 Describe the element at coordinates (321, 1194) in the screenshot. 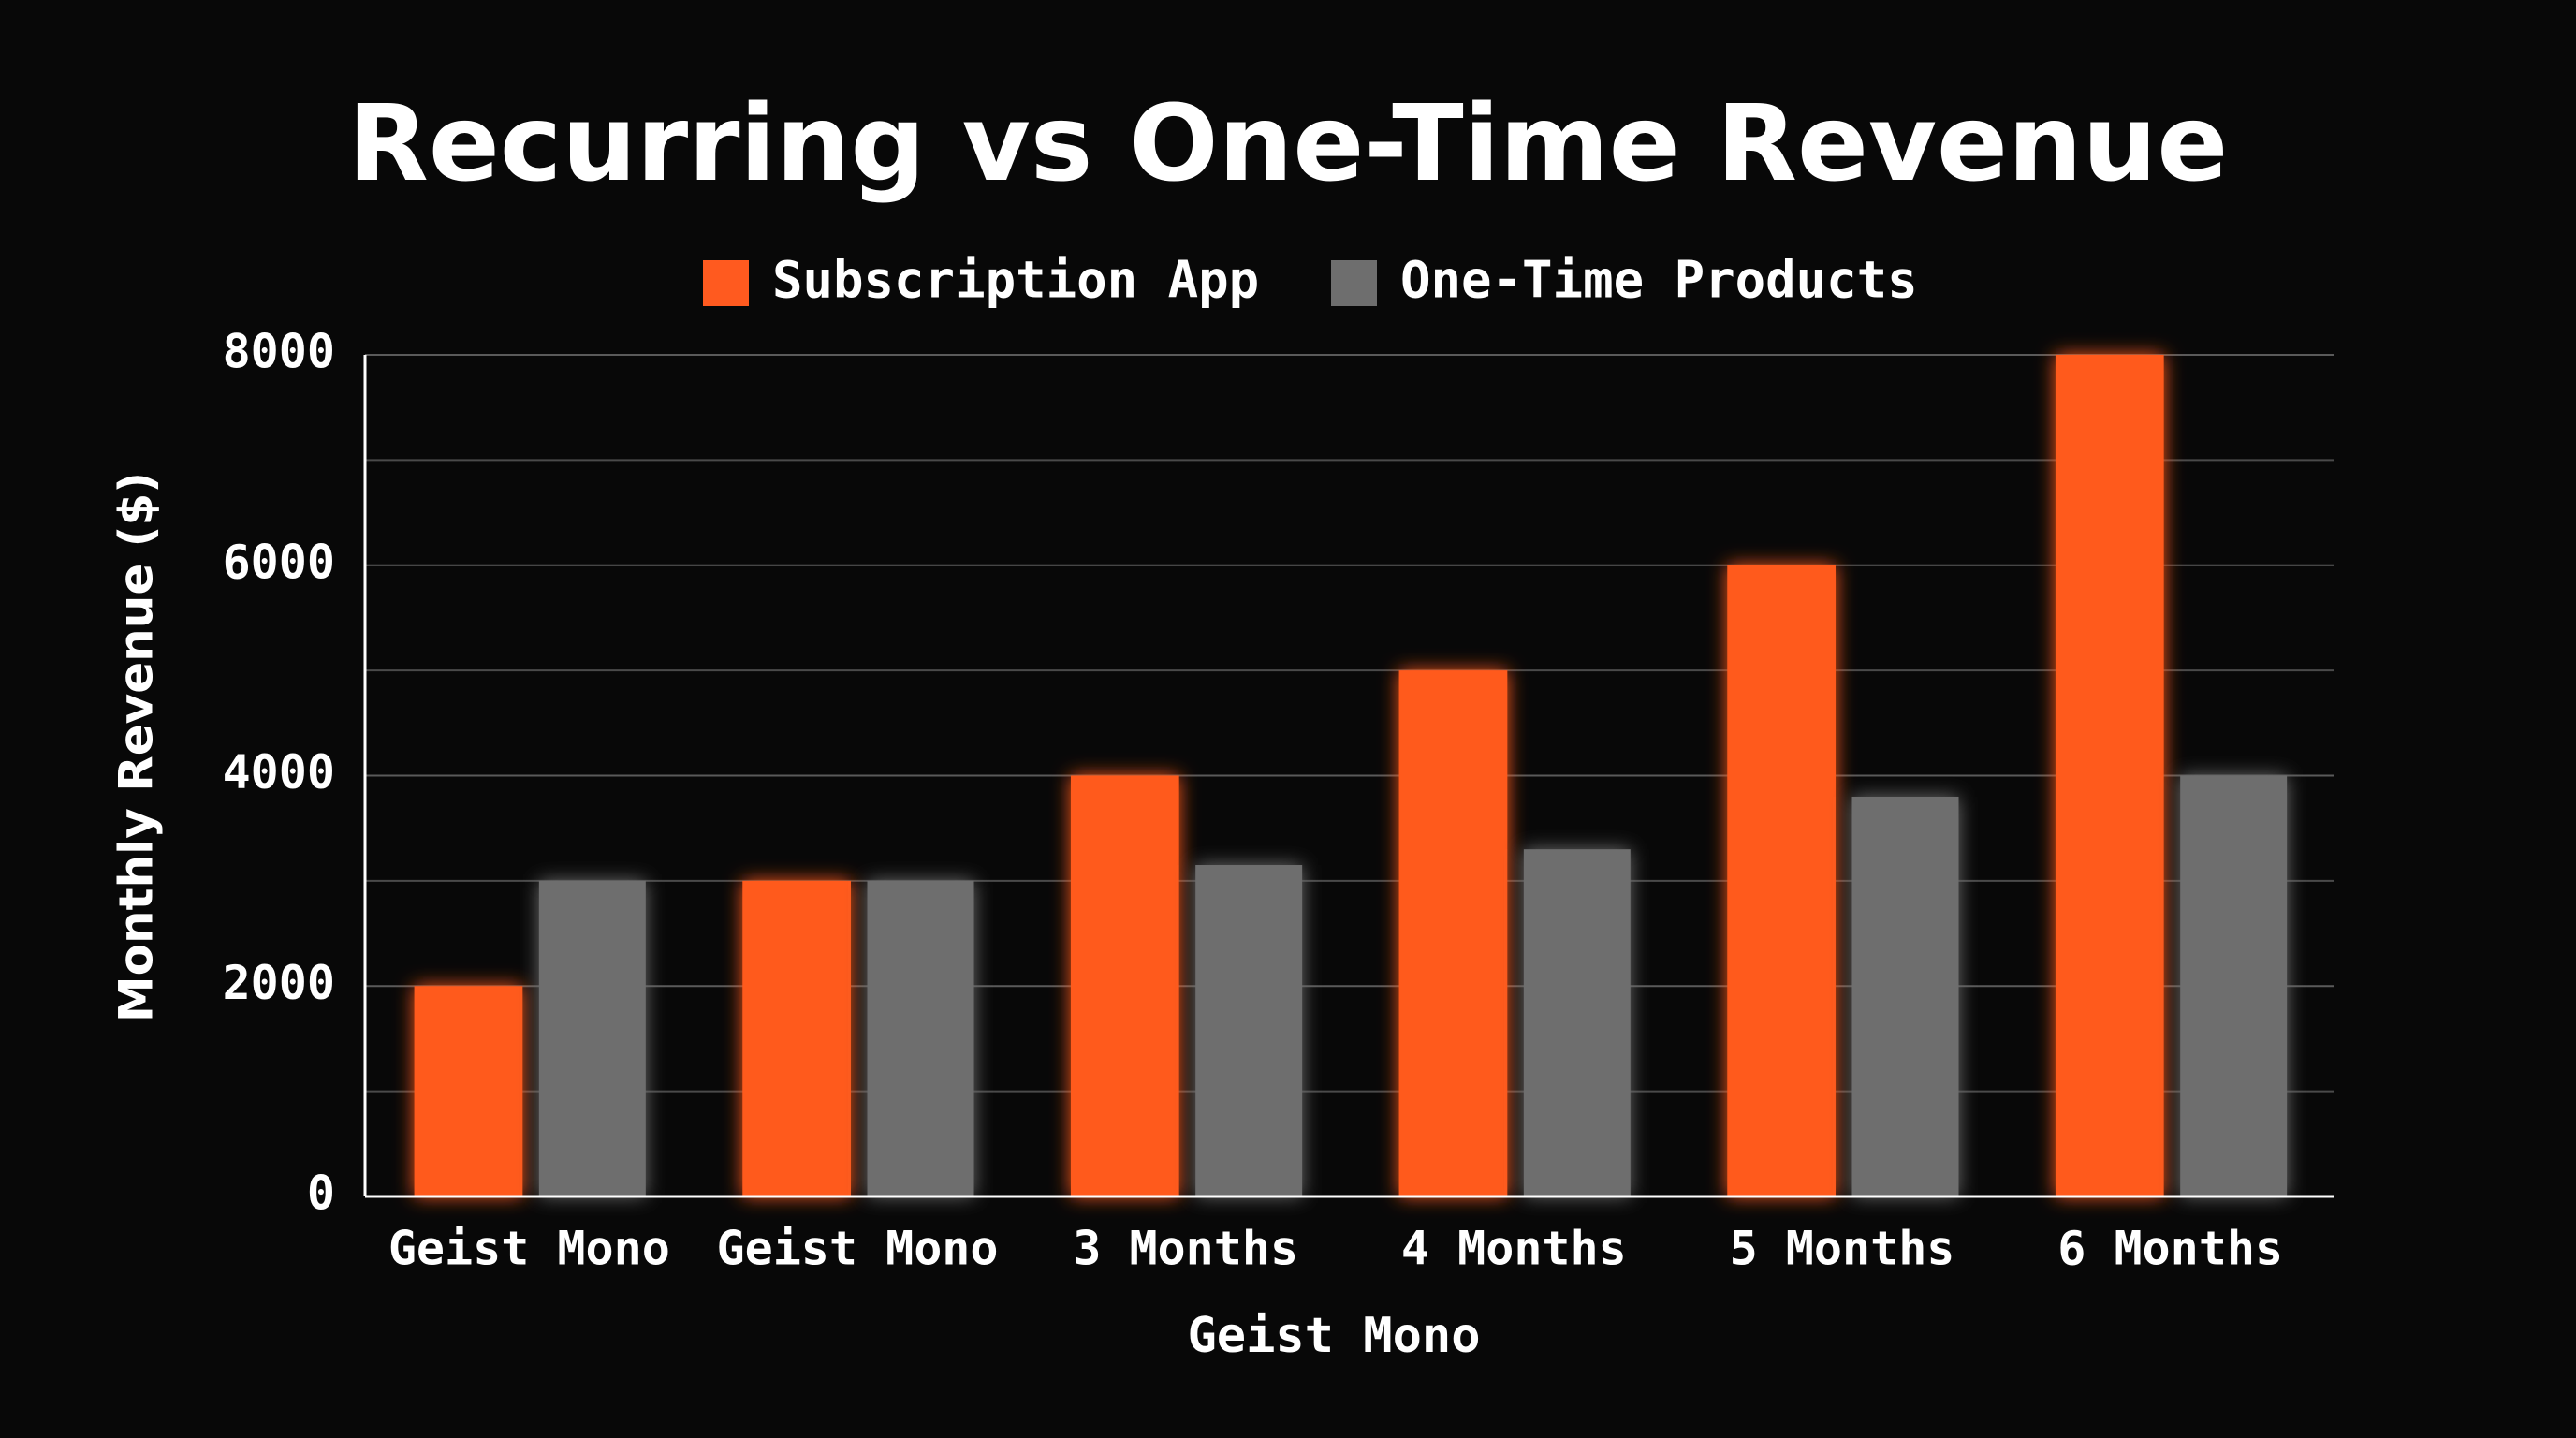

I see `y-tick-label: 0` at that location.